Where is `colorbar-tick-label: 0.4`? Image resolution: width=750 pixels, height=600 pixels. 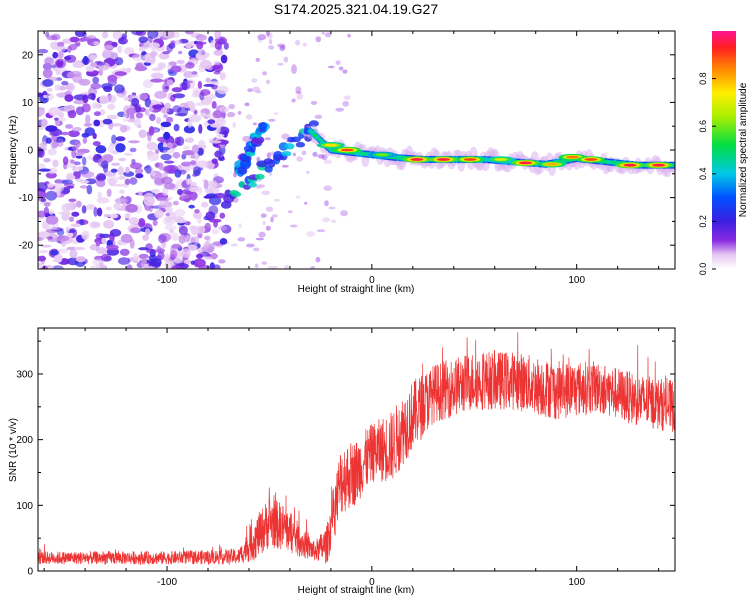
colorbar-tick-label: 0.4 is located at coordinates (703, 174).